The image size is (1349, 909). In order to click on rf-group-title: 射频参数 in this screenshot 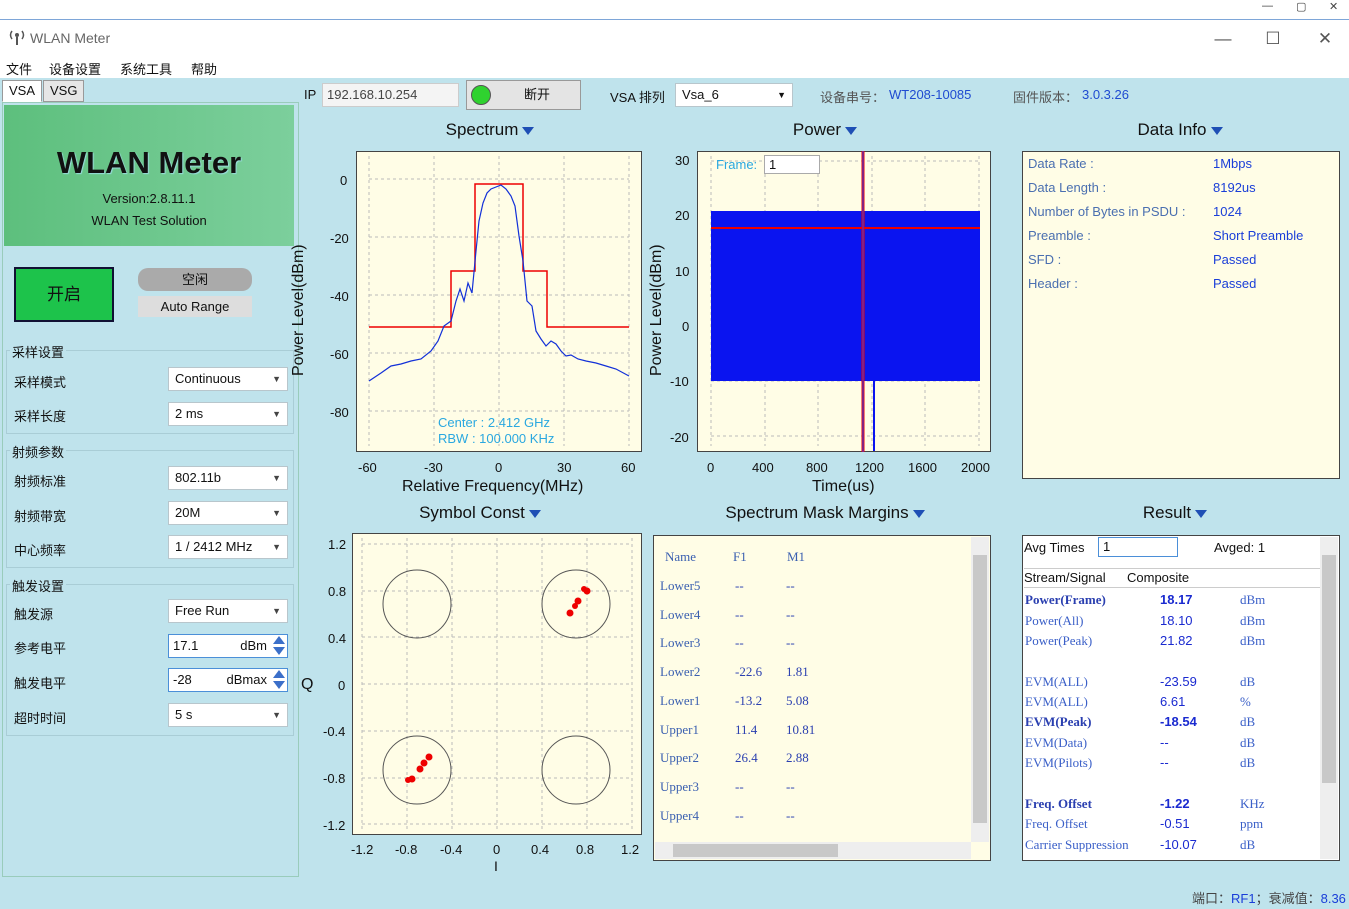, I will do `click(38, 451)`.